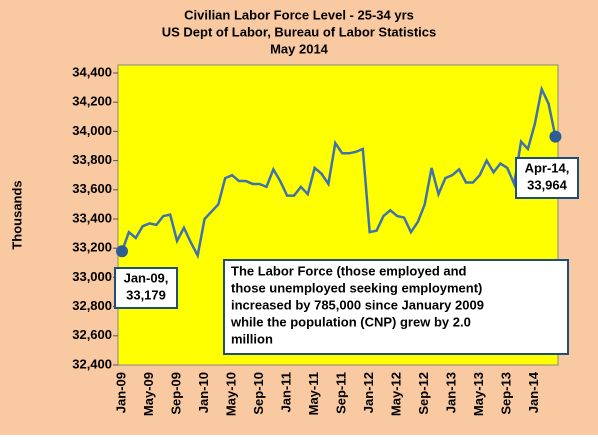 The height and width of the screenshot is (440, 598). What do you see at coordinates (203, 392) in the screenshot?
I see `x-tick-label: Jan-10` at bounding box center [203, 392].